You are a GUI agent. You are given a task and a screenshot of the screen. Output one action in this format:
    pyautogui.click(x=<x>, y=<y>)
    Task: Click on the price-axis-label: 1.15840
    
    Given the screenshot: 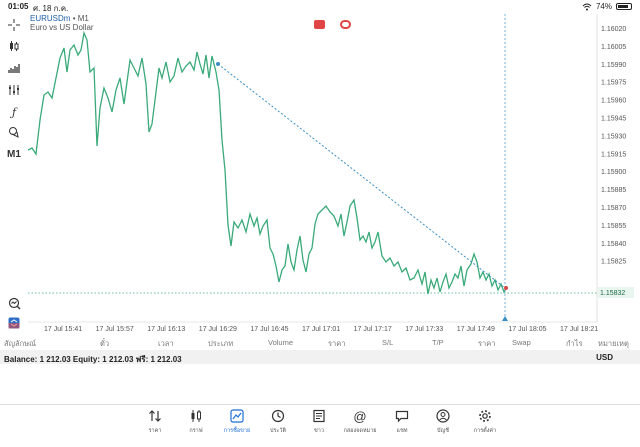 What is the action you would take?
    pyautogui.click(x=613, y=244)
    